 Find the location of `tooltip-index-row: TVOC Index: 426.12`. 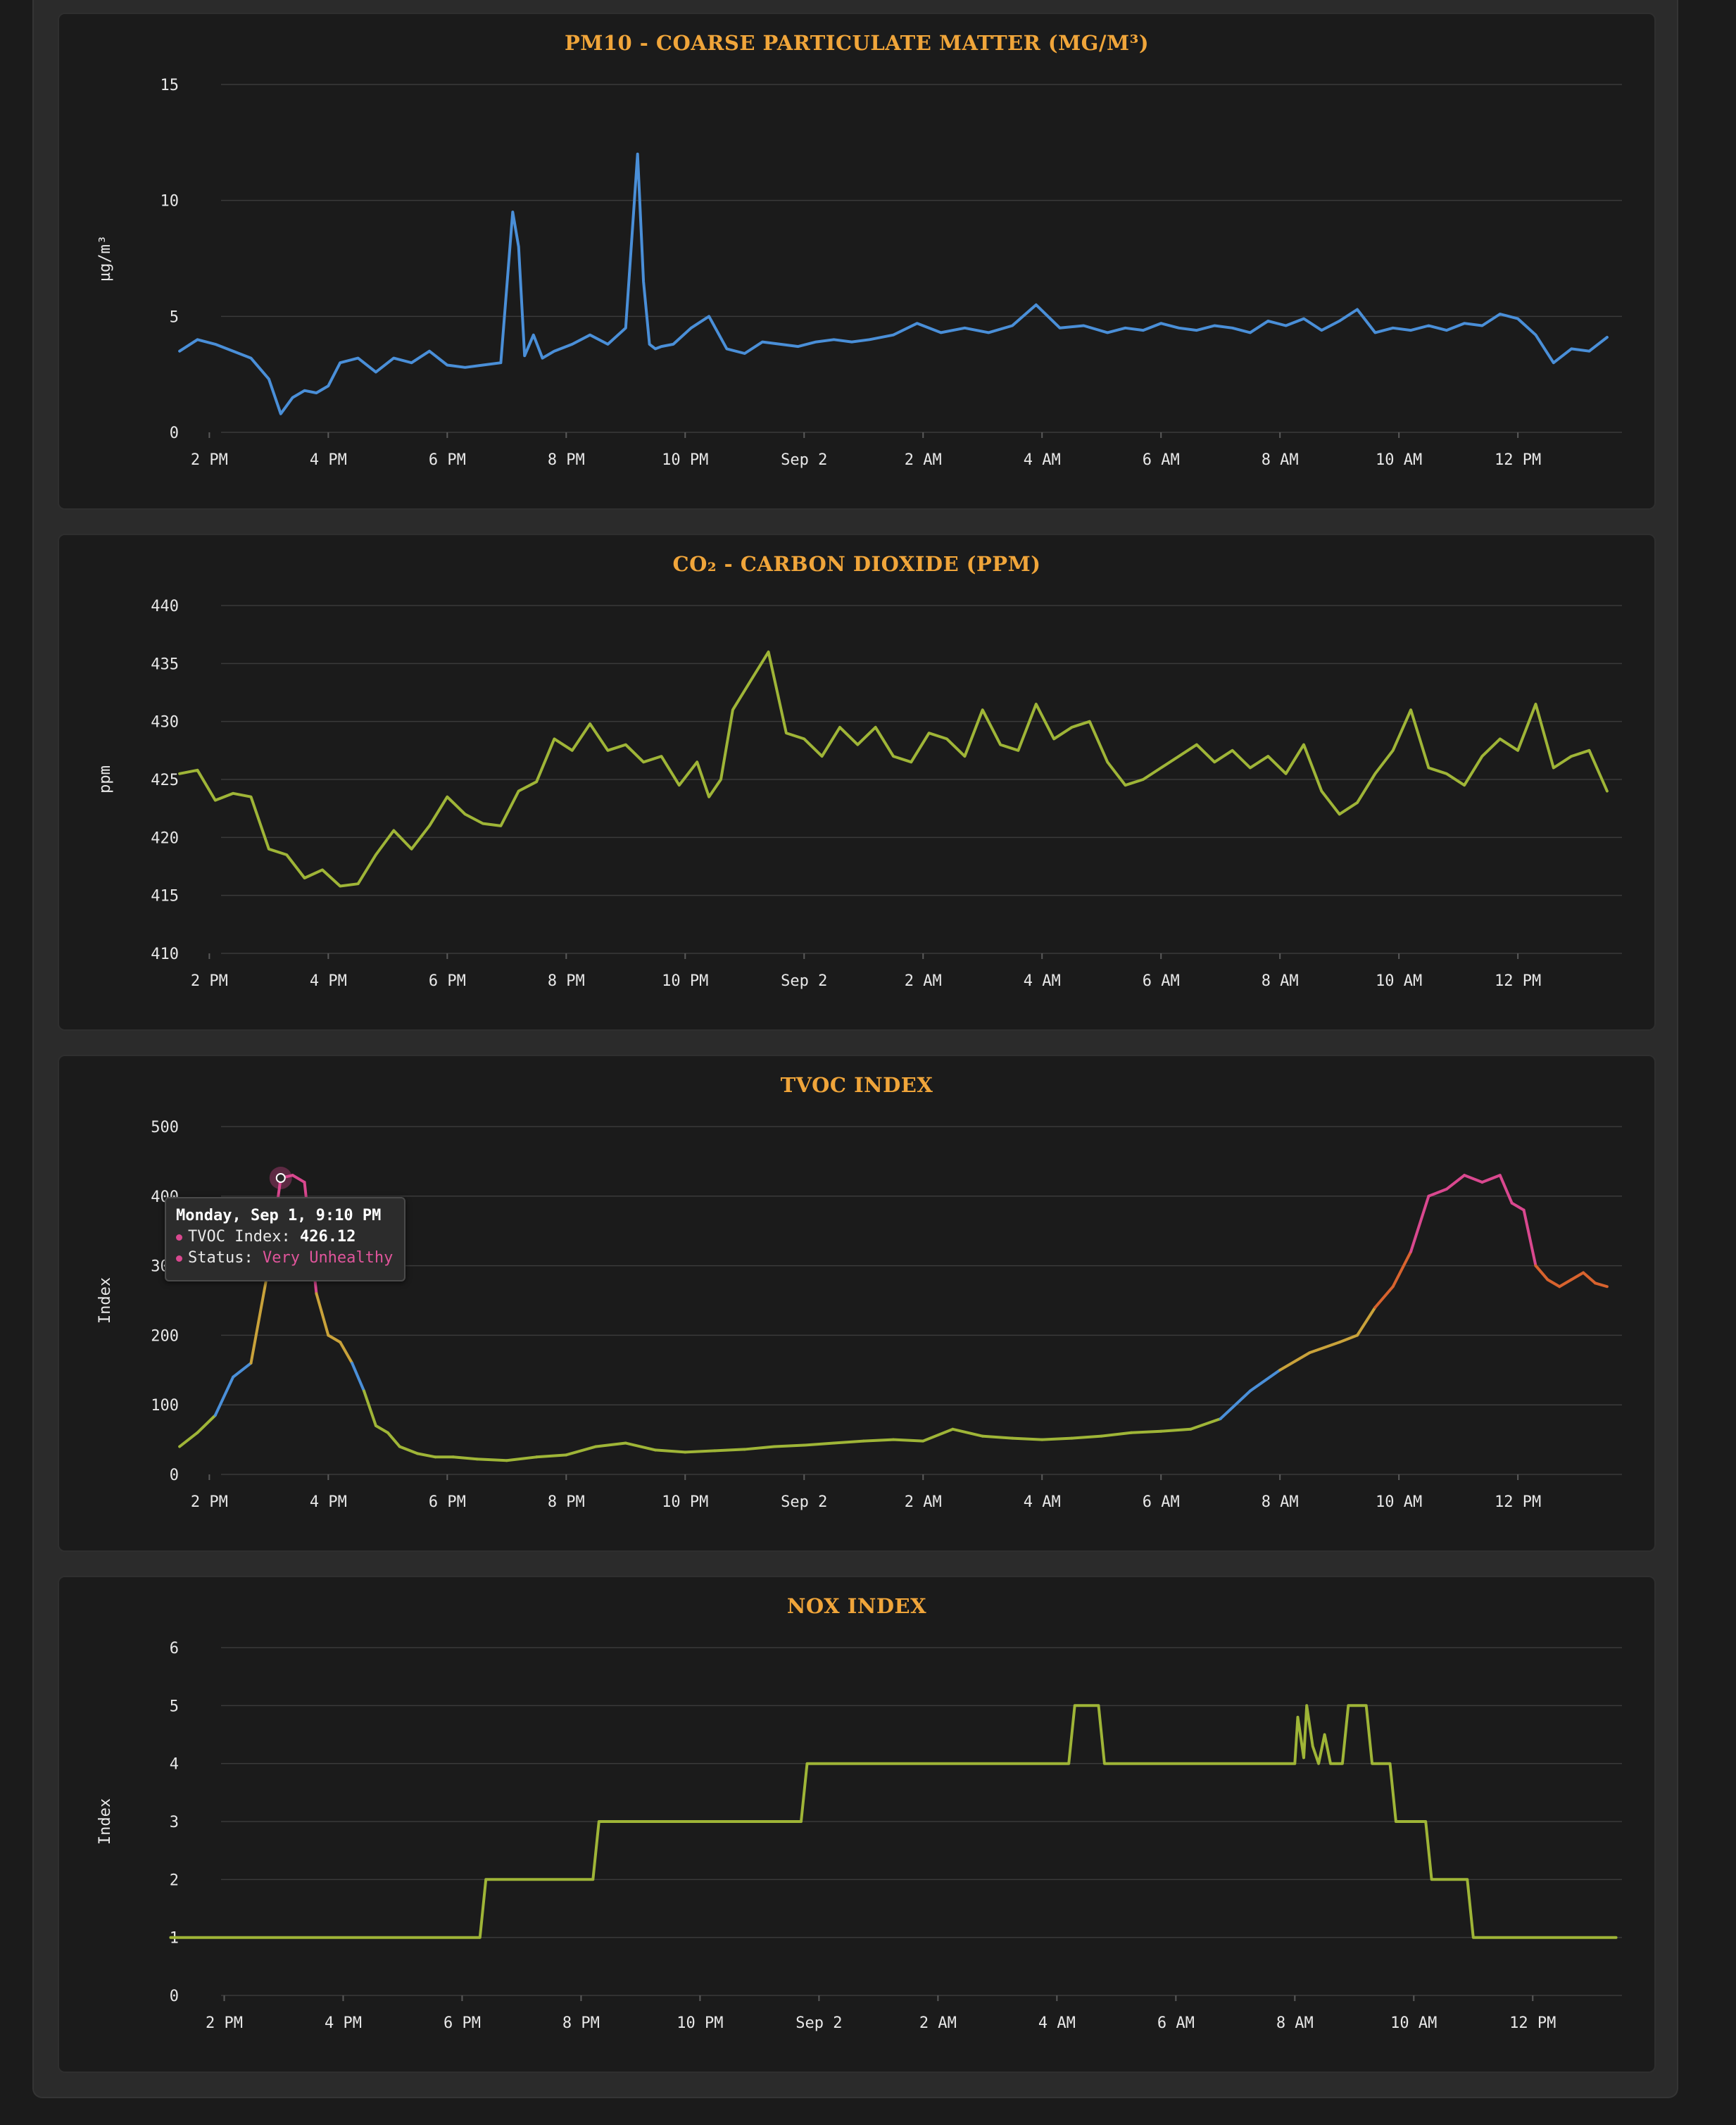

tooltip-index-row: TVOC Index: 426.12 is located at coordinates (285, 1237).